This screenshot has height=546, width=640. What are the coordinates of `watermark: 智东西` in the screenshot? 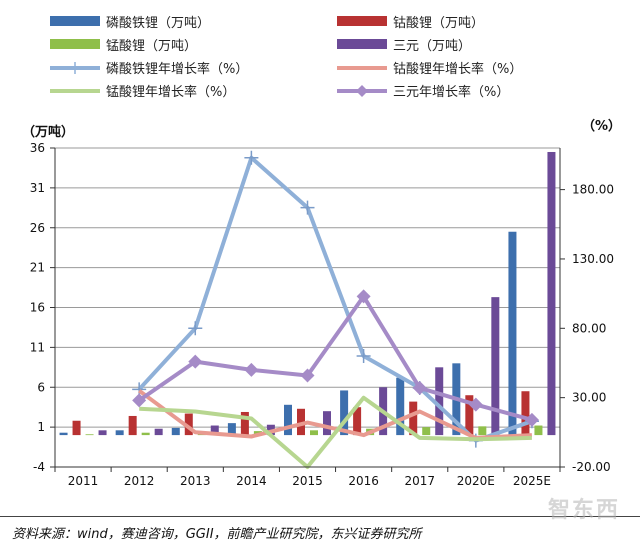 It's located at (583, 510).